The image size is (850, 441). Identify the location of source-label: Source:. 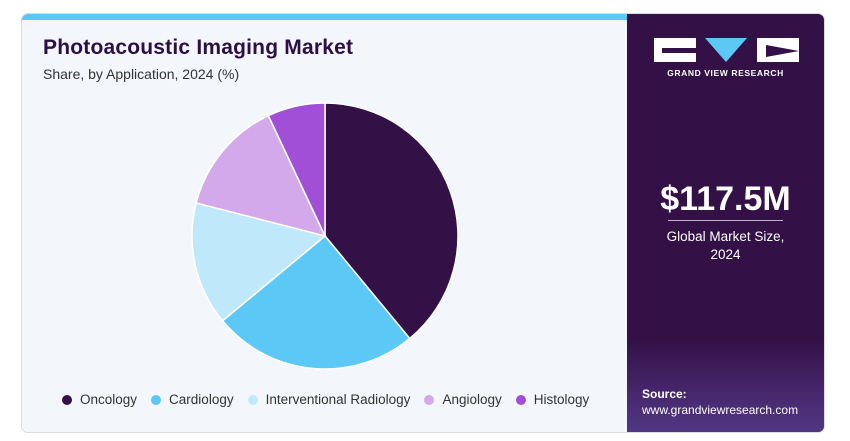
(664, 394).